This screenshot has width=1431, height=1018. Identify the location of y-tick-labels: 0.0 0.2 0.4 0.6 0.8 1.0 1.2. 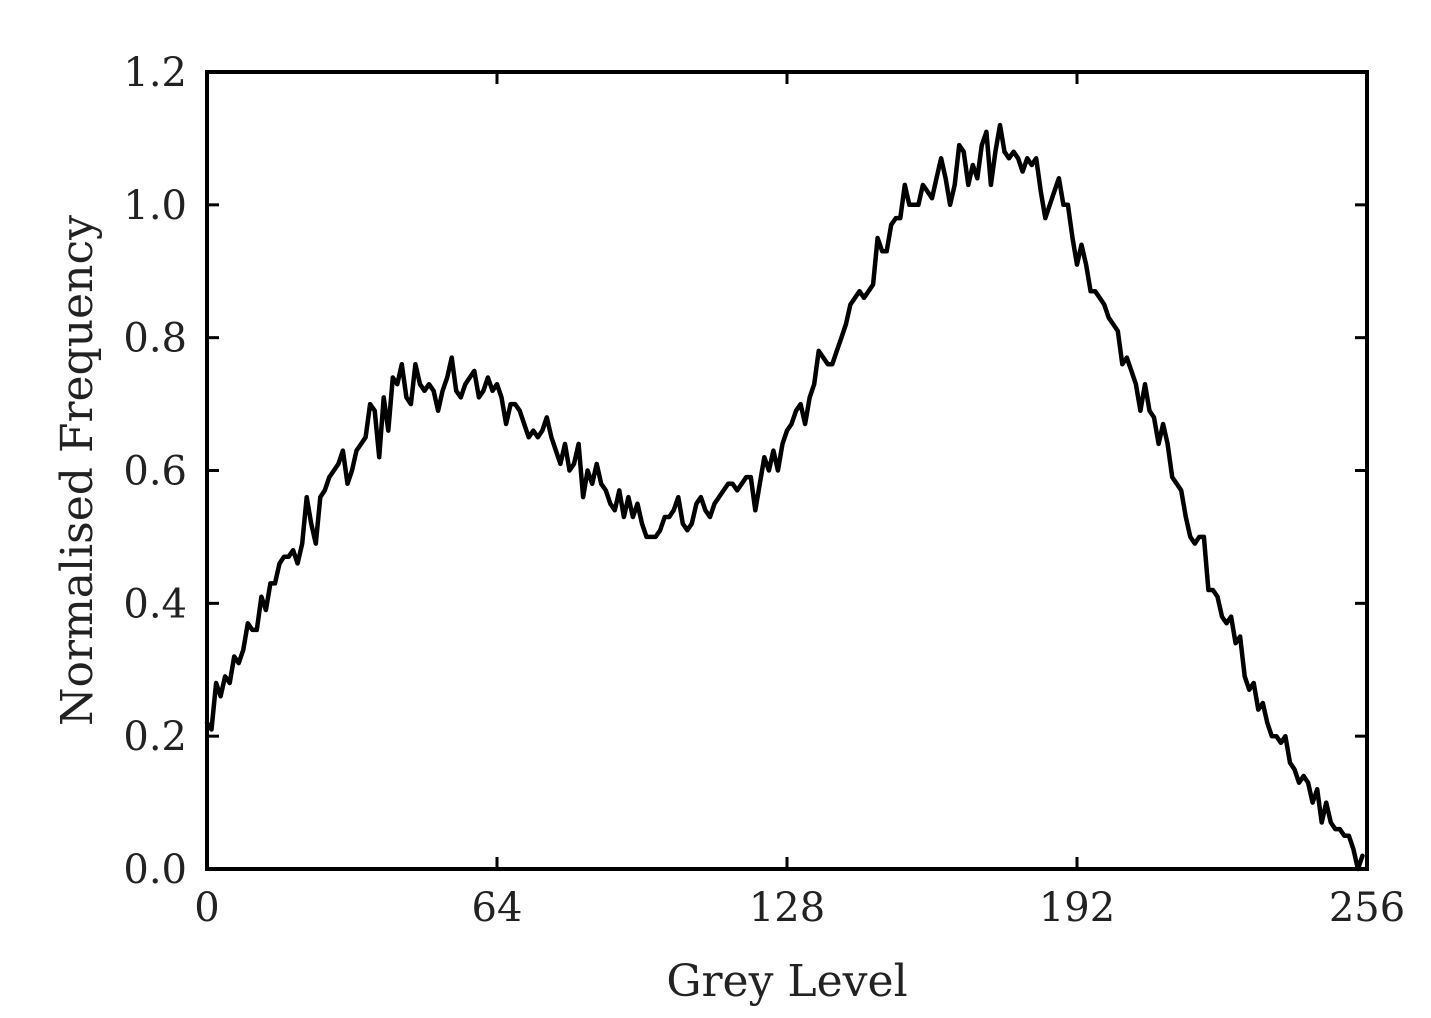
(155, 471).